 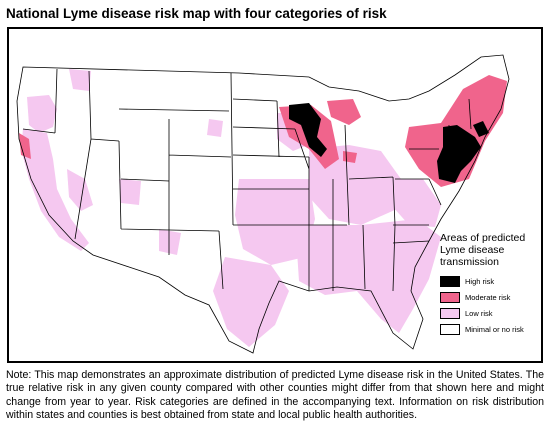 I want to click on state-lines-east, so click(x=408, y=195).